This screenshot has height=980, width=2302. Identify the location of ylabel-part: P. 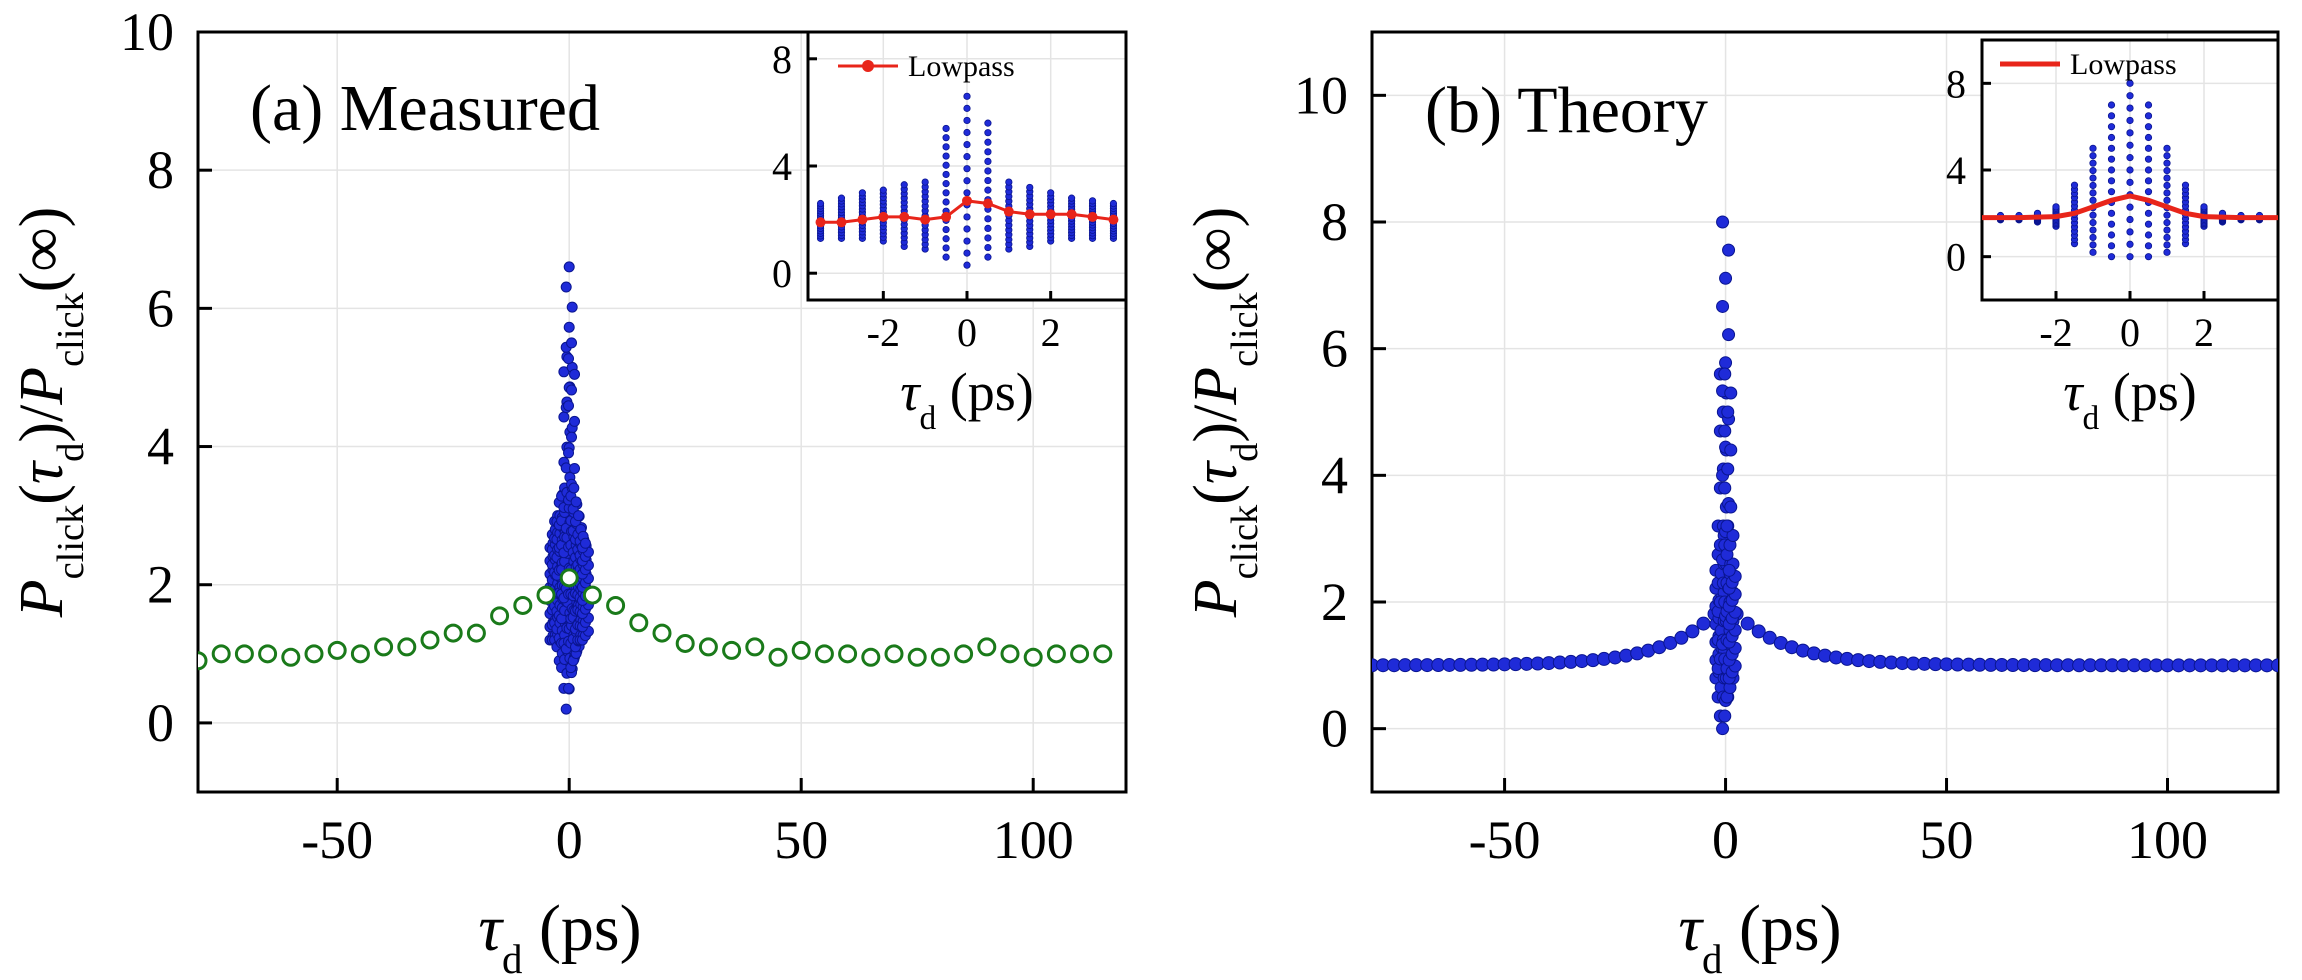
(42, 598).